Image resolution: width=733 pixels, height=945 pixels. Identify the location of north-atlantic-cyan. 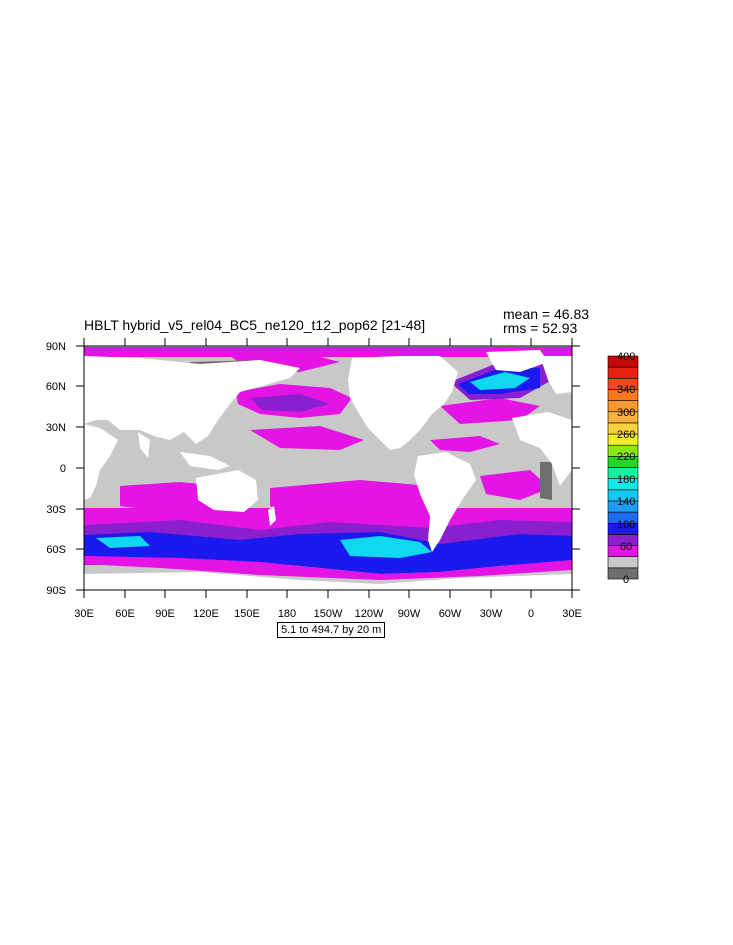
(500, 381).